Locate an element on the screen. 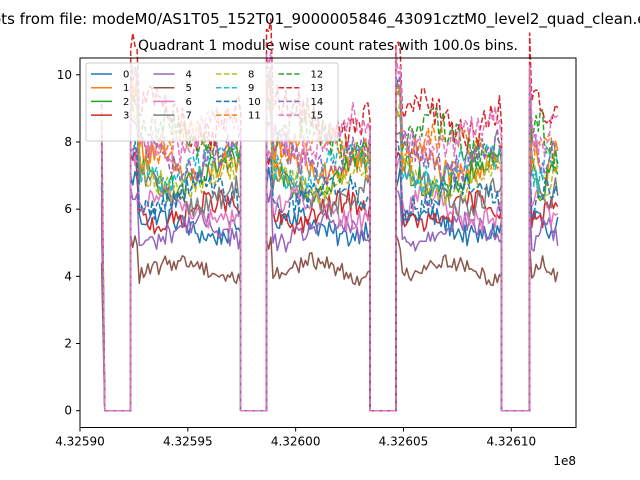 Image resolution: width=640 pixels, height=480 pixels. x-tick-label: 4.32595 is located at coordinates (188, 442).